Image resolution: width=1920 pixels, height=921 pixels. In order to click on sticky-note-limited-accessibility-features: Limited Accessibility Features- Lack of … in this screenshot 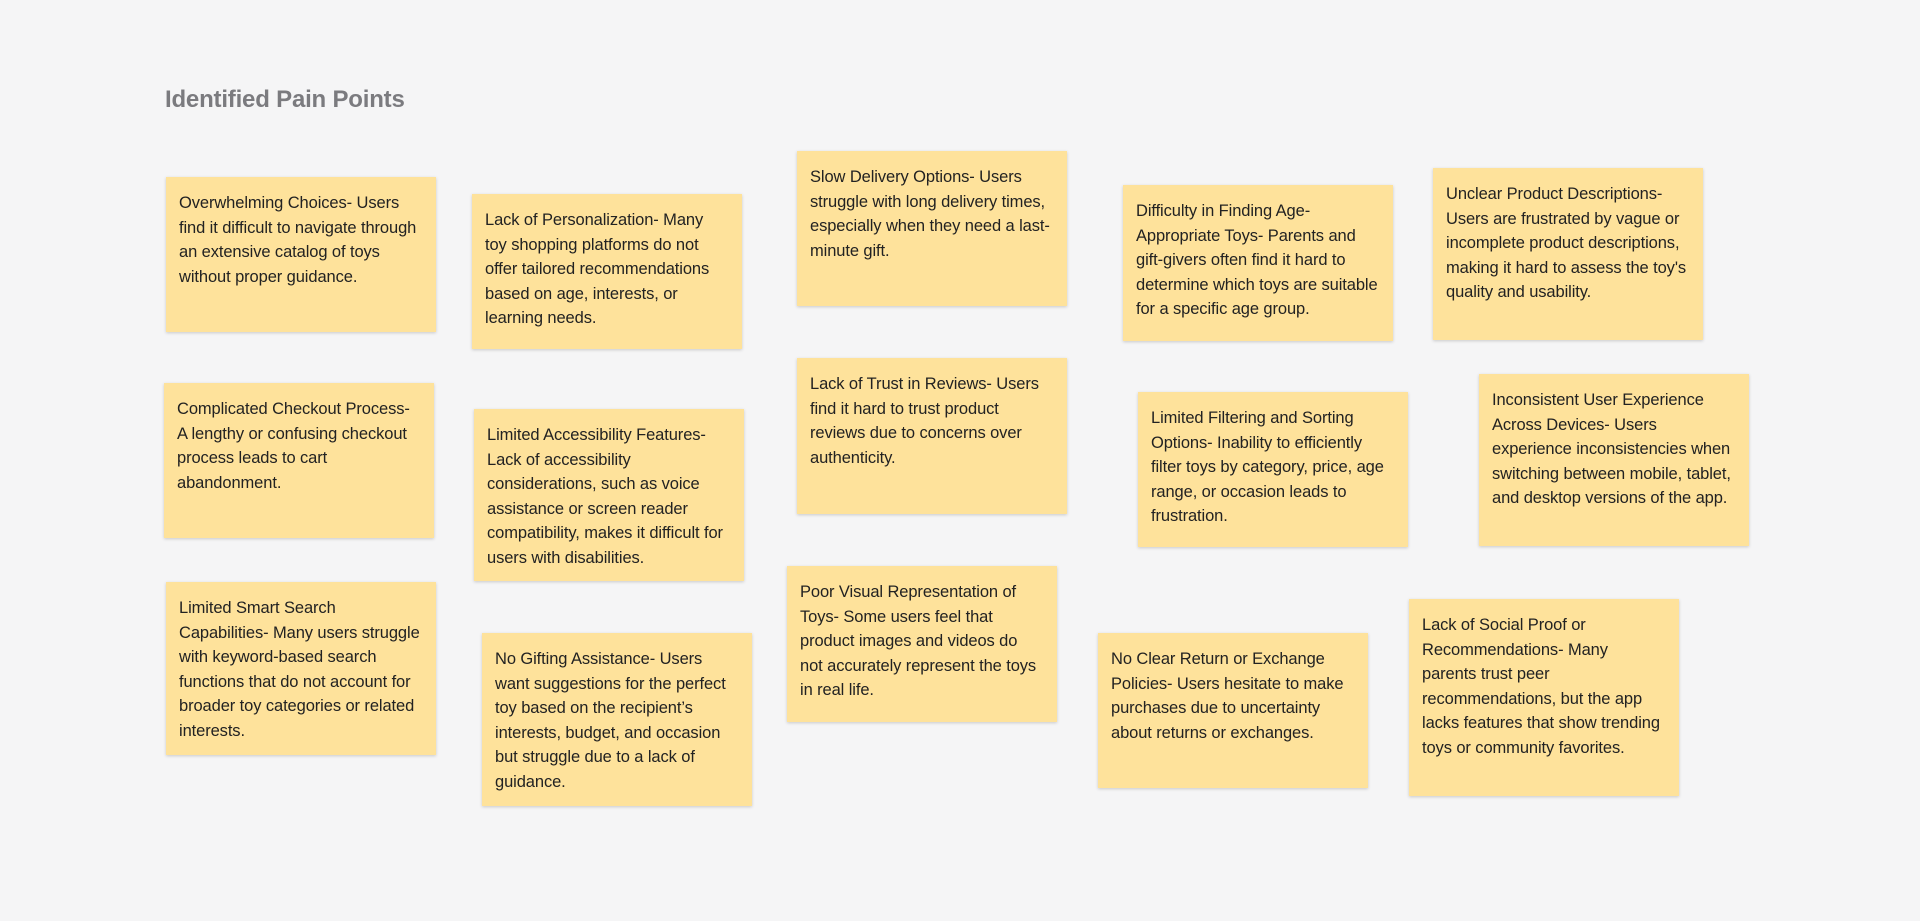, I will do `click(609, 495)`.